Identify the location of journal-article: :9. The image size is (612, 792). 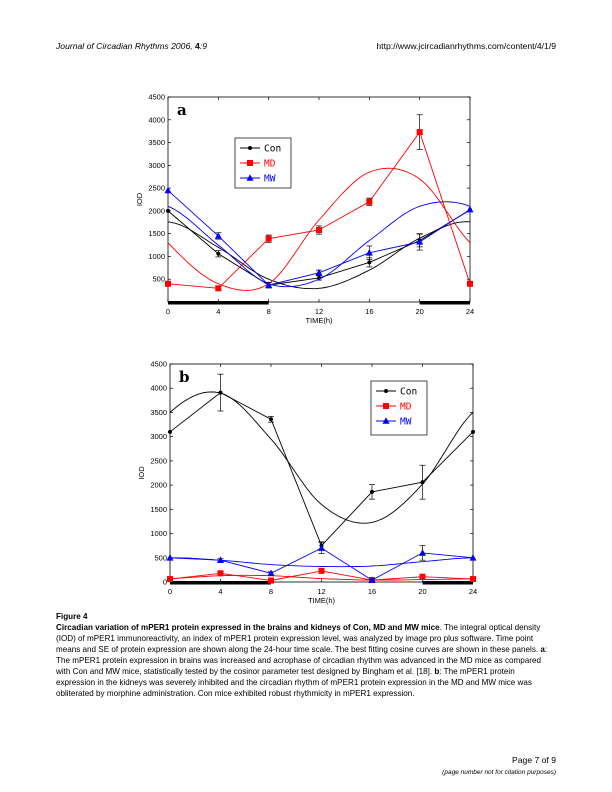
(203, 46).